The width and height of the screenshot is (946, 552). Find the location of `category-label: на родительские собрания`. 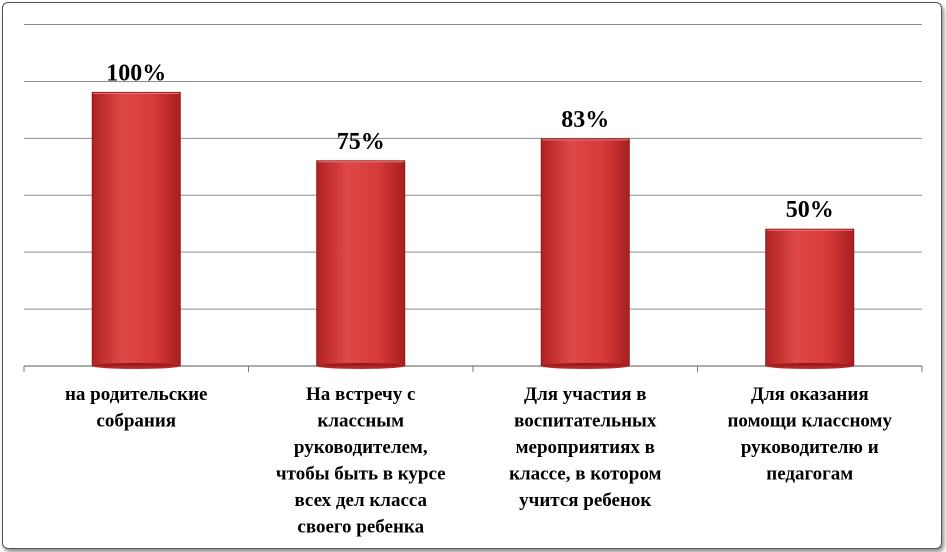

category-label: на родительские собрания is located at coordinates (136, 408).